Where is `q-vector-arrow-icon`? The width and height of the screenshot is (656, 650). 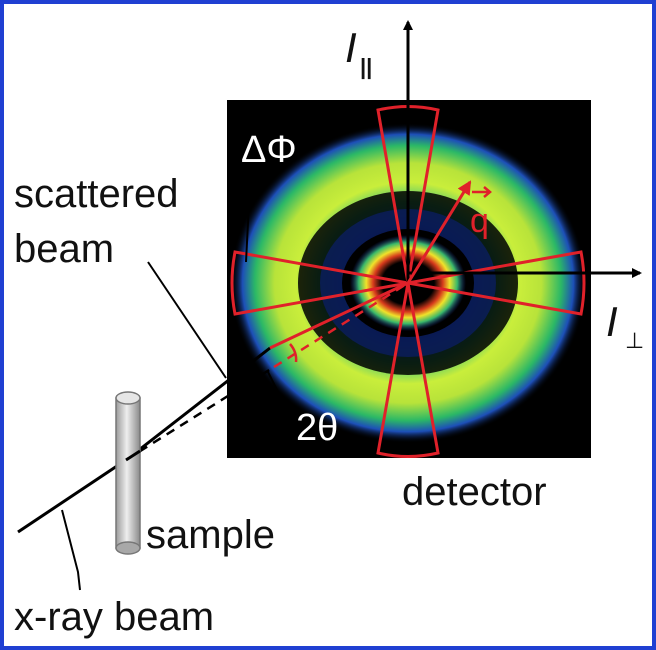
q-vector-arrow-icon is located at coordinates (482, 192).